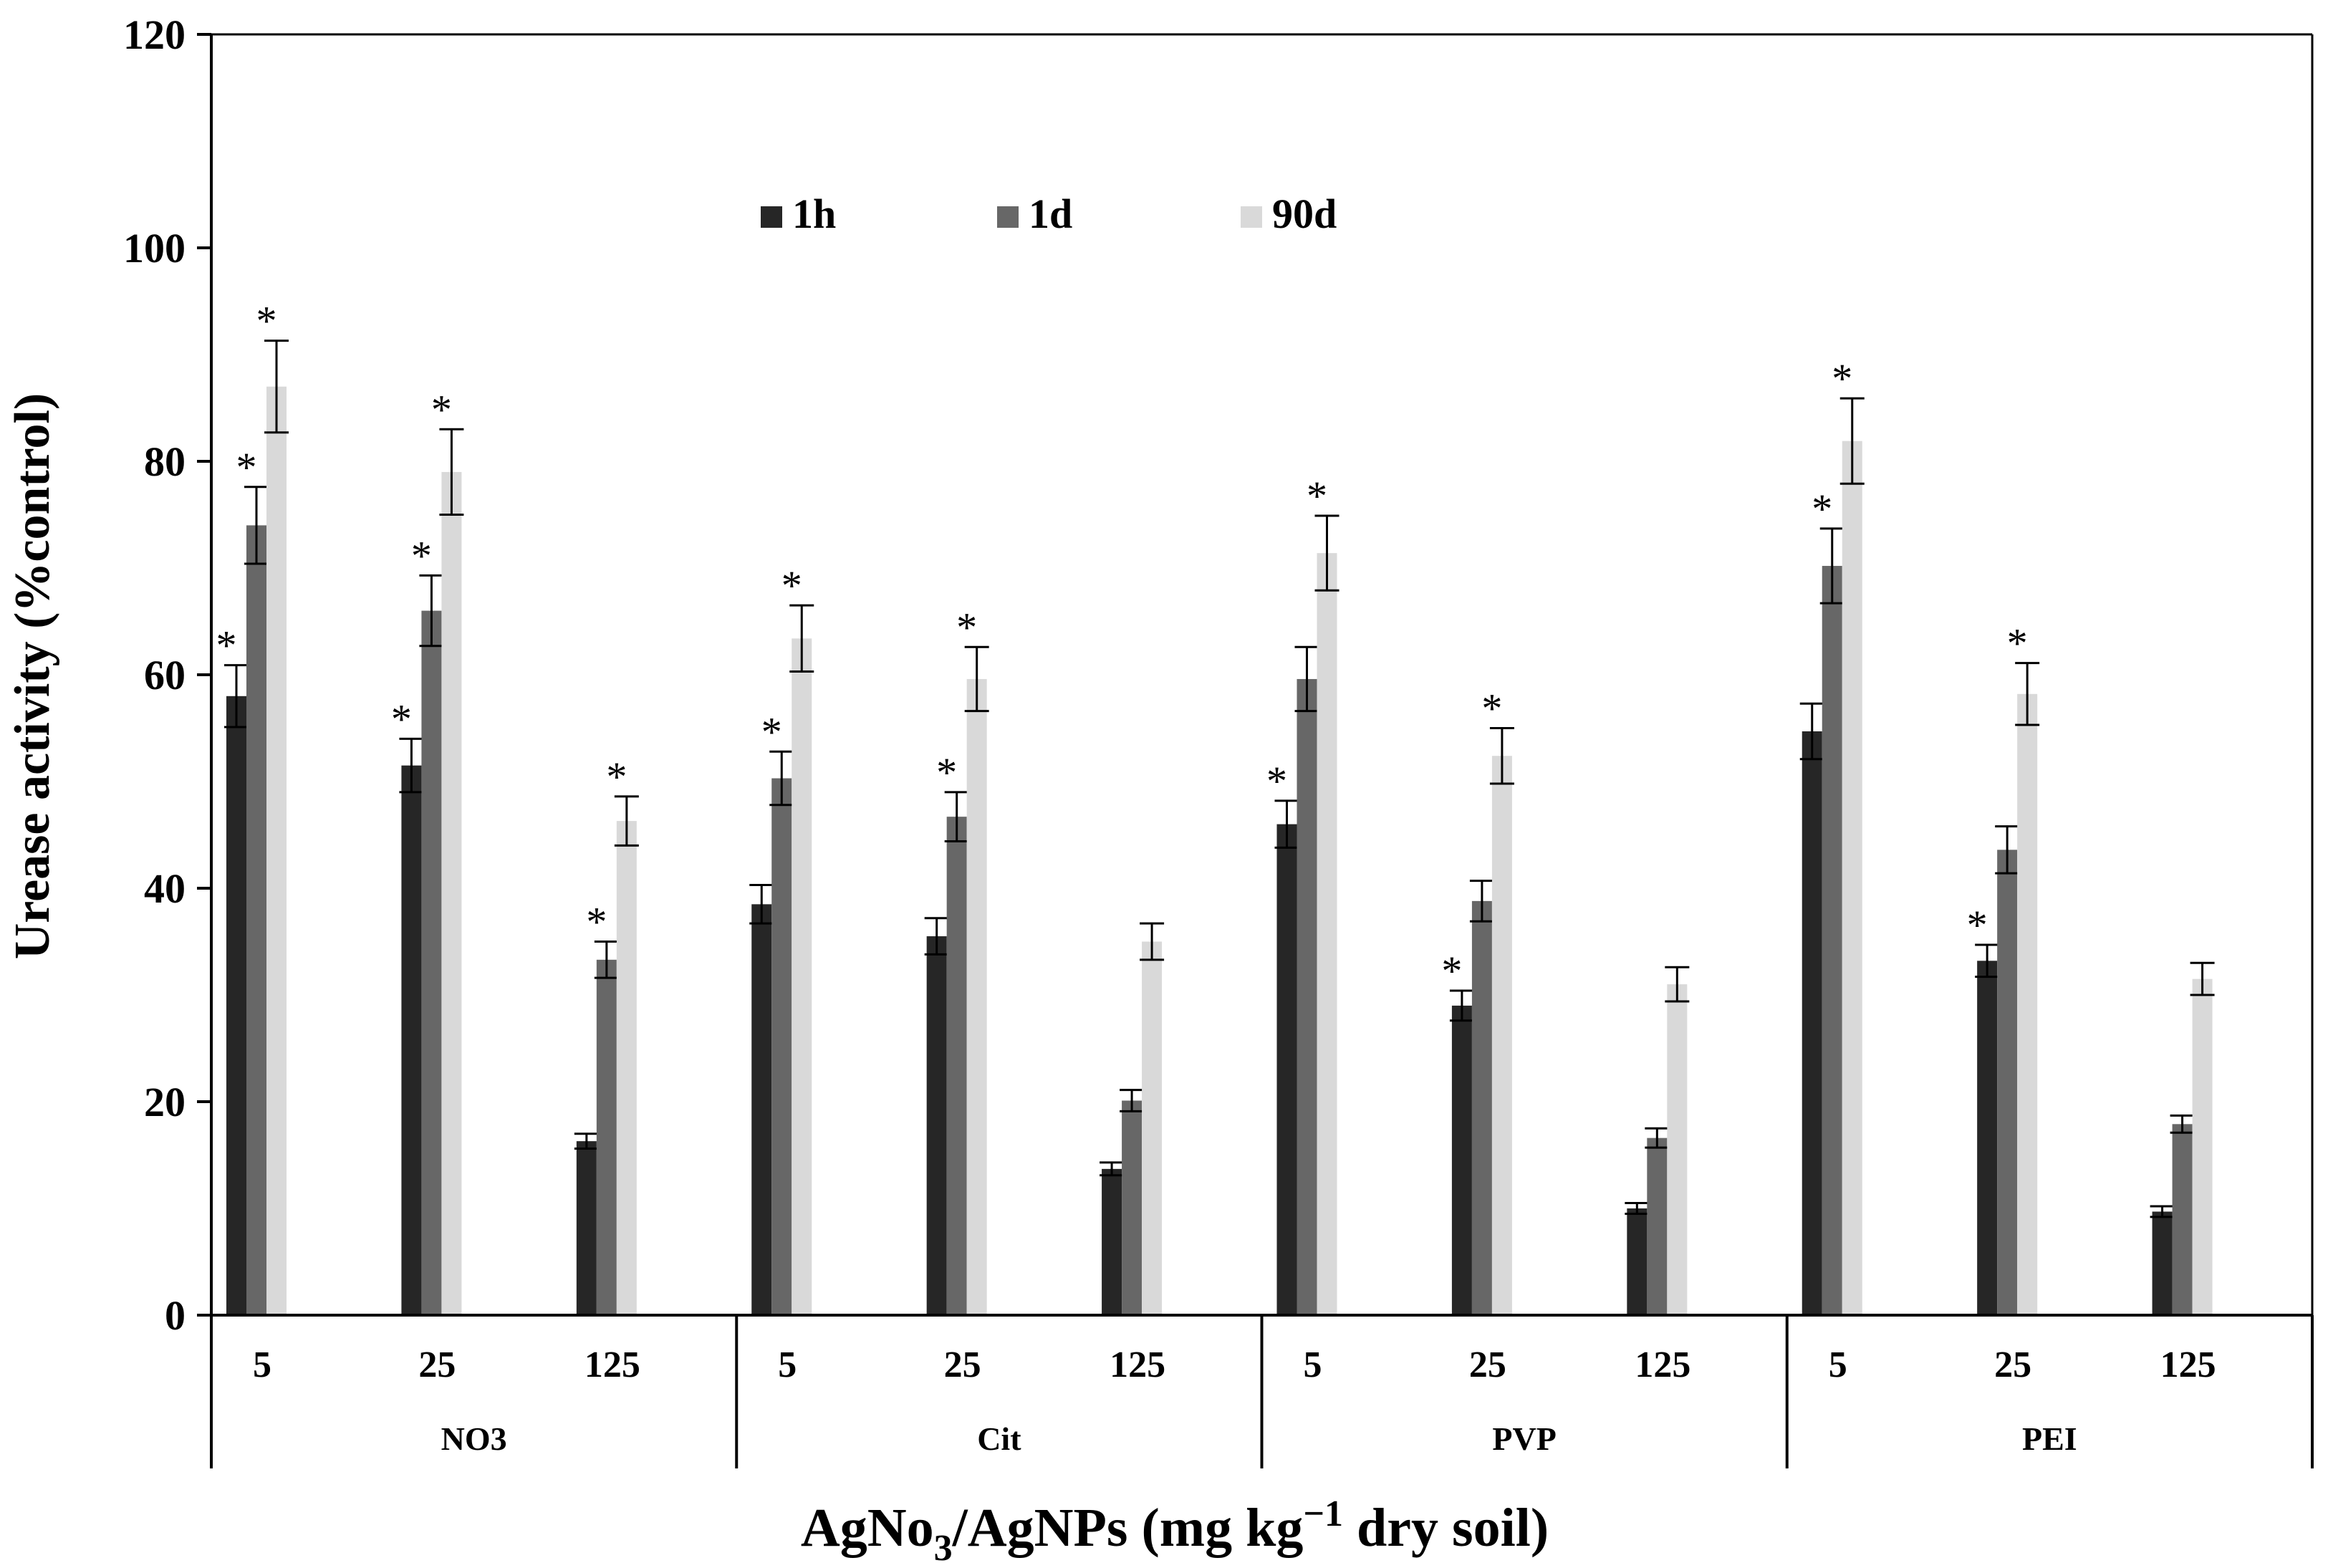 Image resolution: width=2328 pixels, height=1568 pixels. What do you see at coordinates (814, 214) in the screenshot?
I see `legend-label-1h: 1h` at bounding box center [814, 214].